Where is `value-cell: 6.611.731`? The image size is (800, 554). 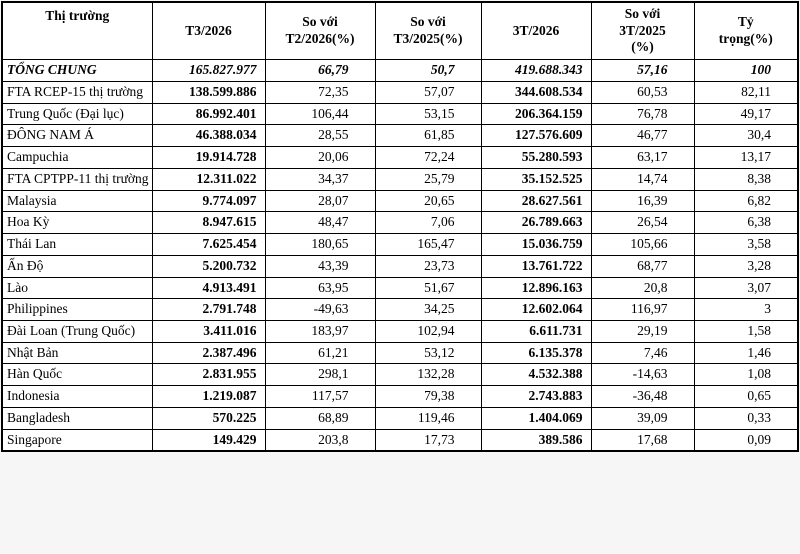
value-cell: 6.611.731 is located at coordinates (536, 331).